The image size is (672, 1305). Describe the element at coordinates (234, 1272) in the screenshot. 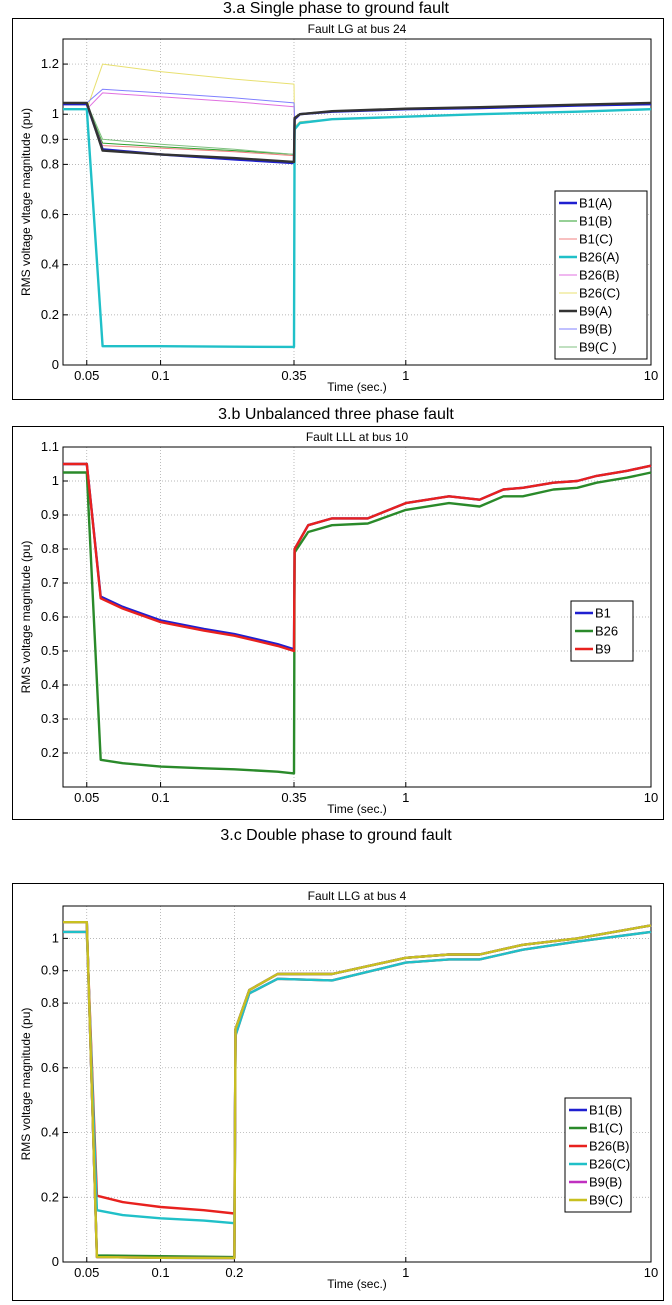

I see `x-tick-label: 0.2` at that location.